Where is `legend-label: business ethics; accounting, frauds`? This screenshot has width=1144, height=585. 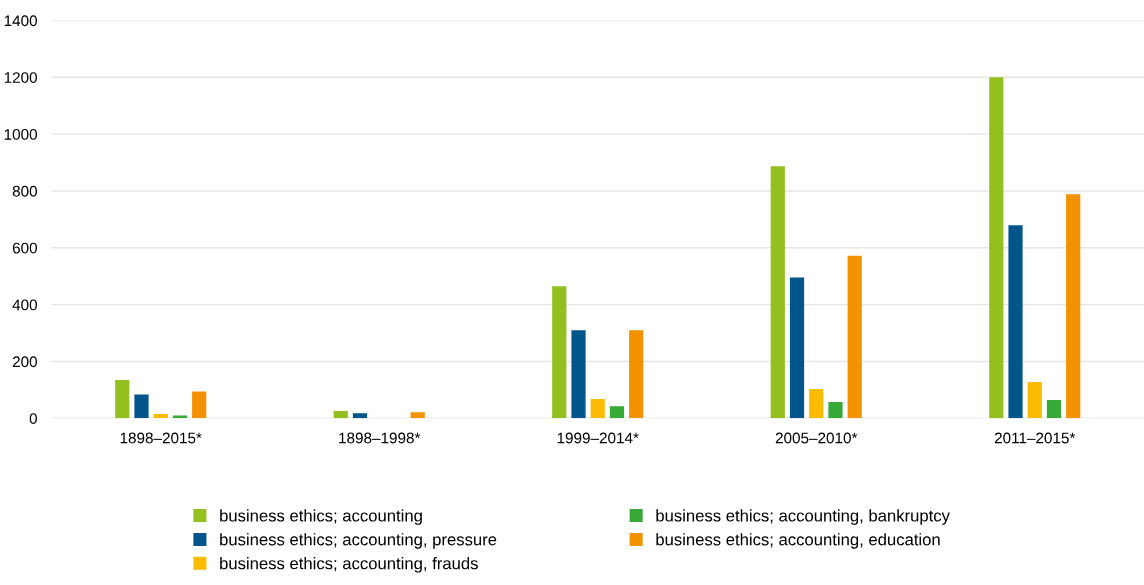 legend-label: business ethics; accounting, frauds is located at coordinates (349, 565).